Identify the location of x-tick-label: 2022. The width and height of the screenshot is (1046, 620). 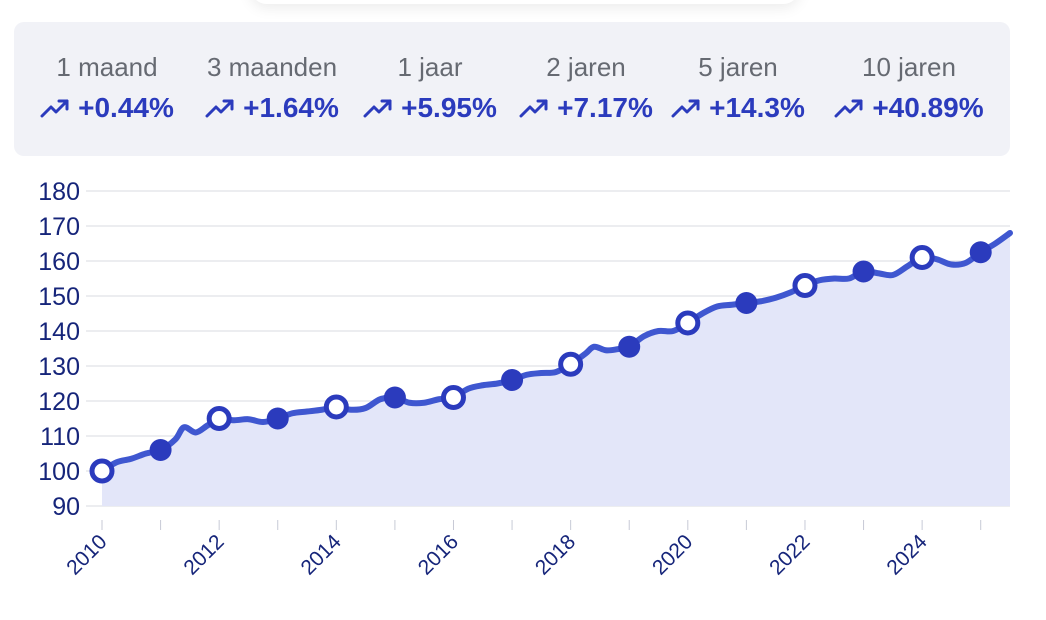
(789, 554).